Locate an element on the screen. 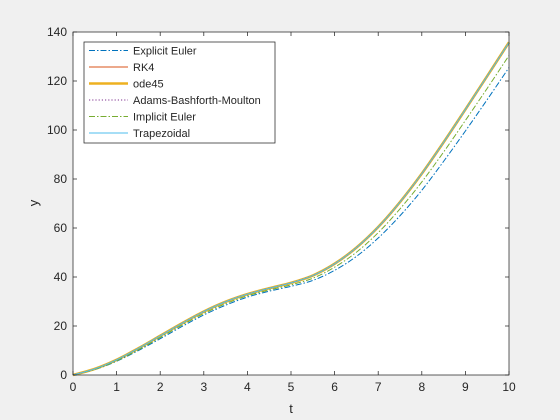 The image size is (560, 420). x-axis-label: t is located at coordinates (291, 408).